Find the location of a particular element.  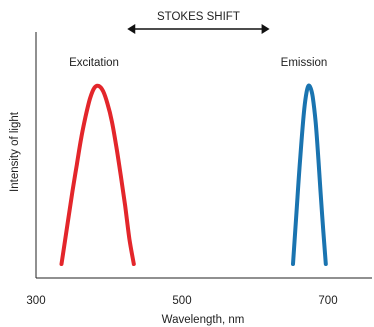

x-tick-label-500: 500 is located at coordinates (181, 301).